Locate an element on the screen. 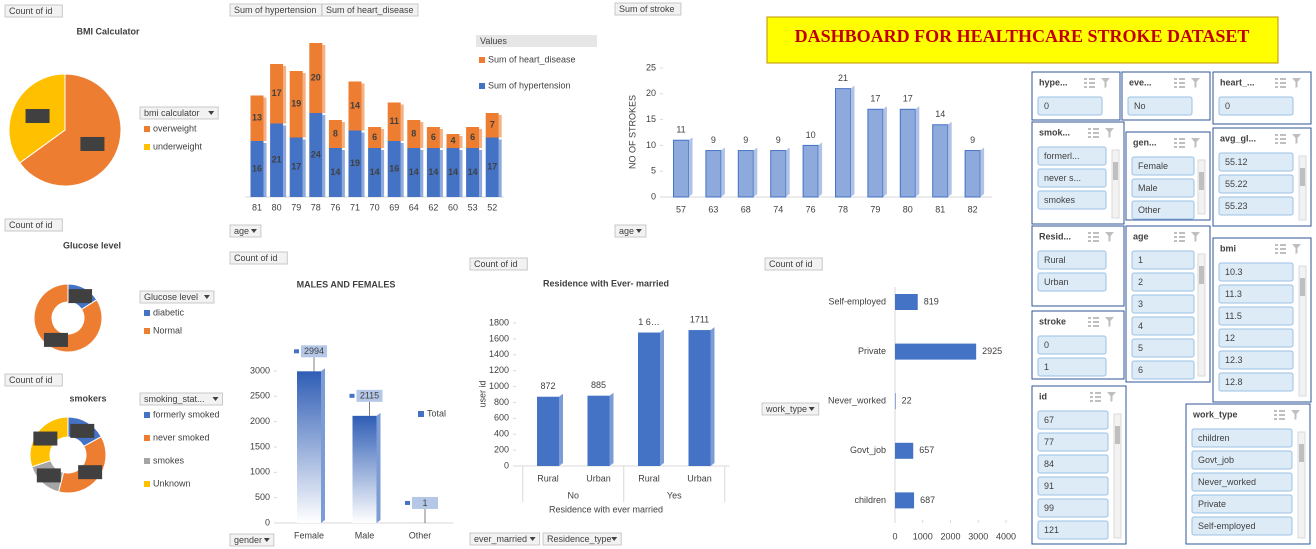  data-label: 11 is located at coordinates (394, 121).